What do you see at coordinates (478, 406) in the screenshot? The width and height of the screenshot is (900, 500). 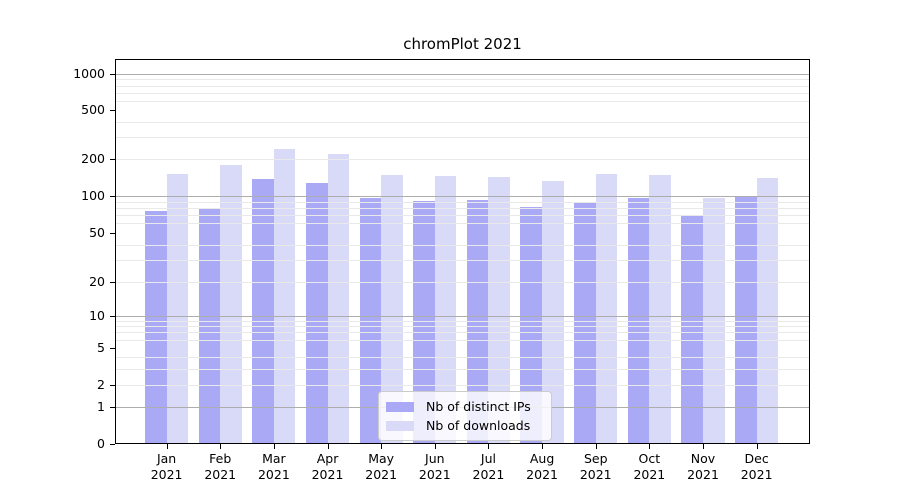 I see `legend-label: Nb of distinct IPs` at bounding box center [478, 406].